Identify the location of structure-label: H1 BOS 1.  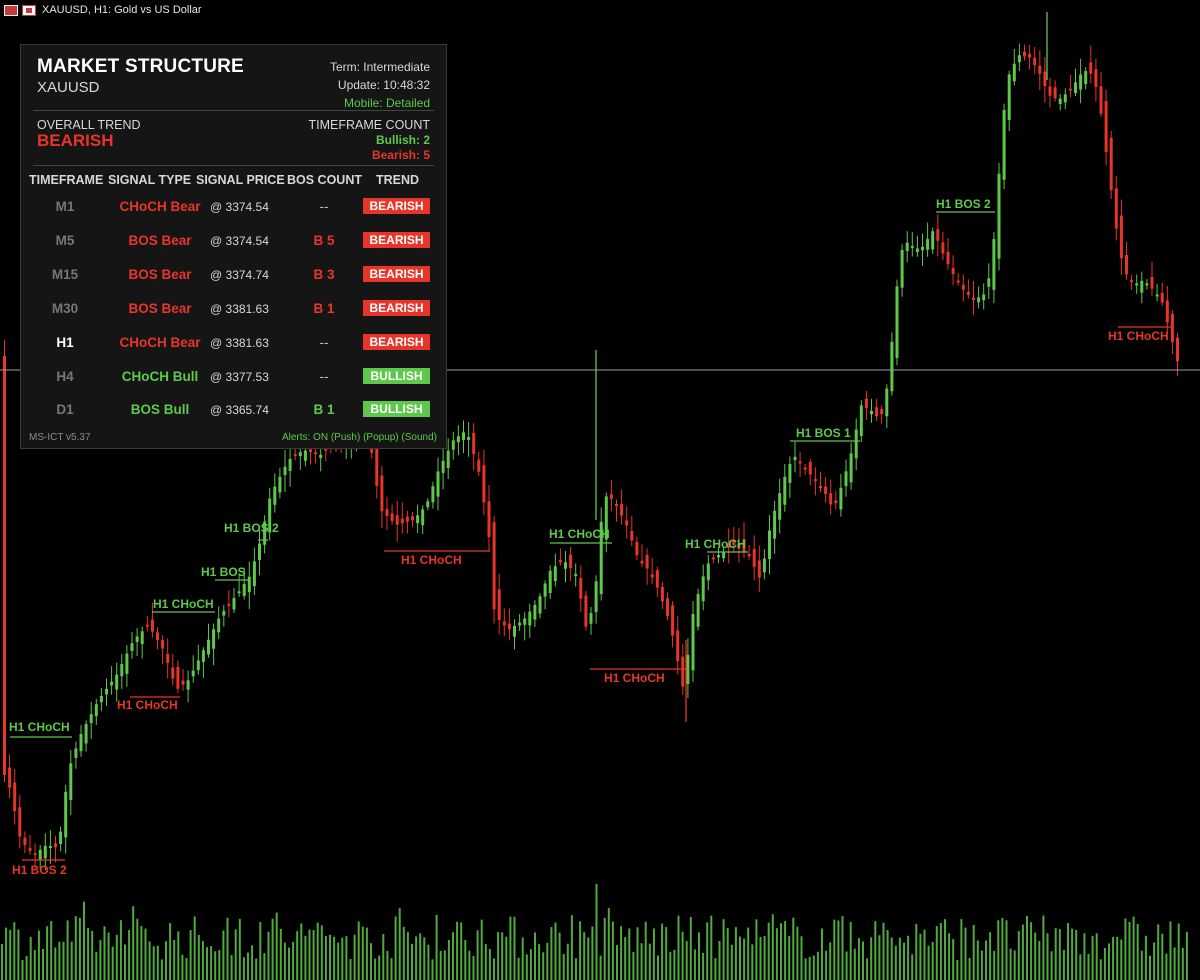
(823, 433).